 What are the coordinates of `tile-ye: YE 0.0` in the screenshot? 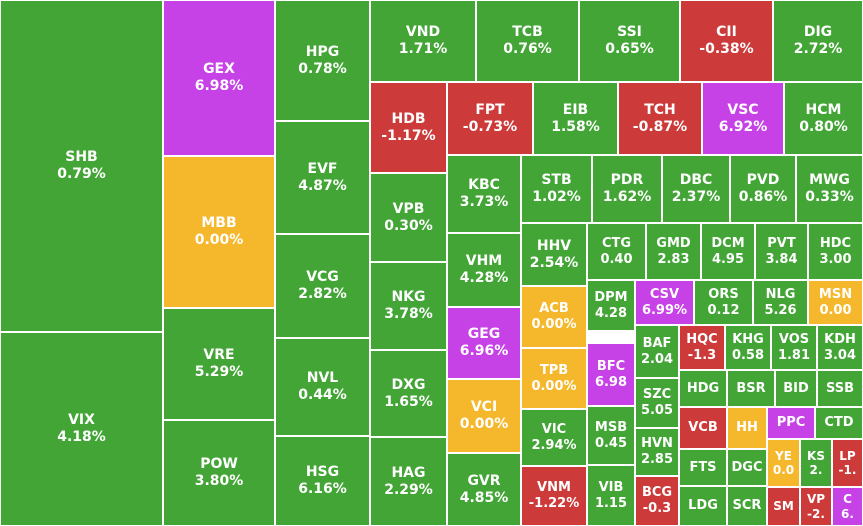 It's located at (783, 463).